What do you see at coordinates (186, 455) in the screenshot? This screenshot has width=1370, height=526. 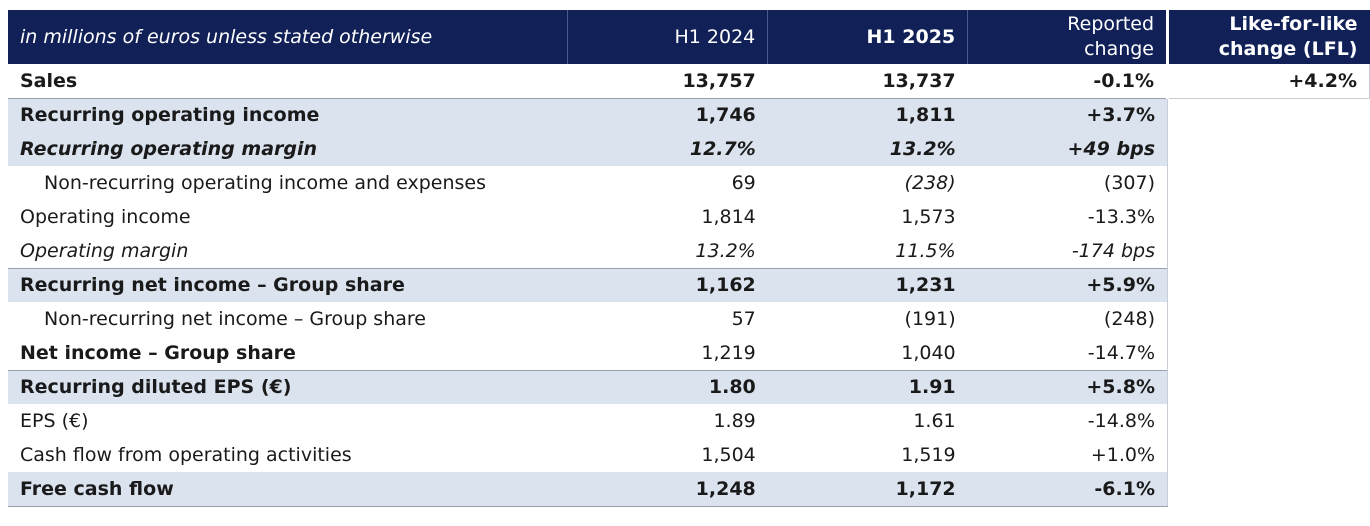 I see `row-label: Cash flow from operating activities` at bounding box center [186, 455].